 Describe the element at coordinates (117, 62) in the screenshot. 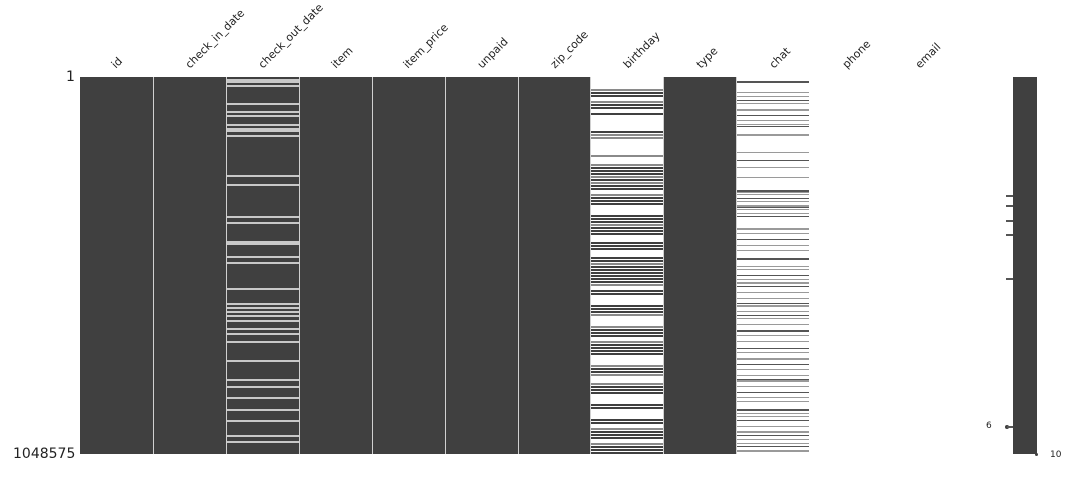

I see `header-id: id` at that location.